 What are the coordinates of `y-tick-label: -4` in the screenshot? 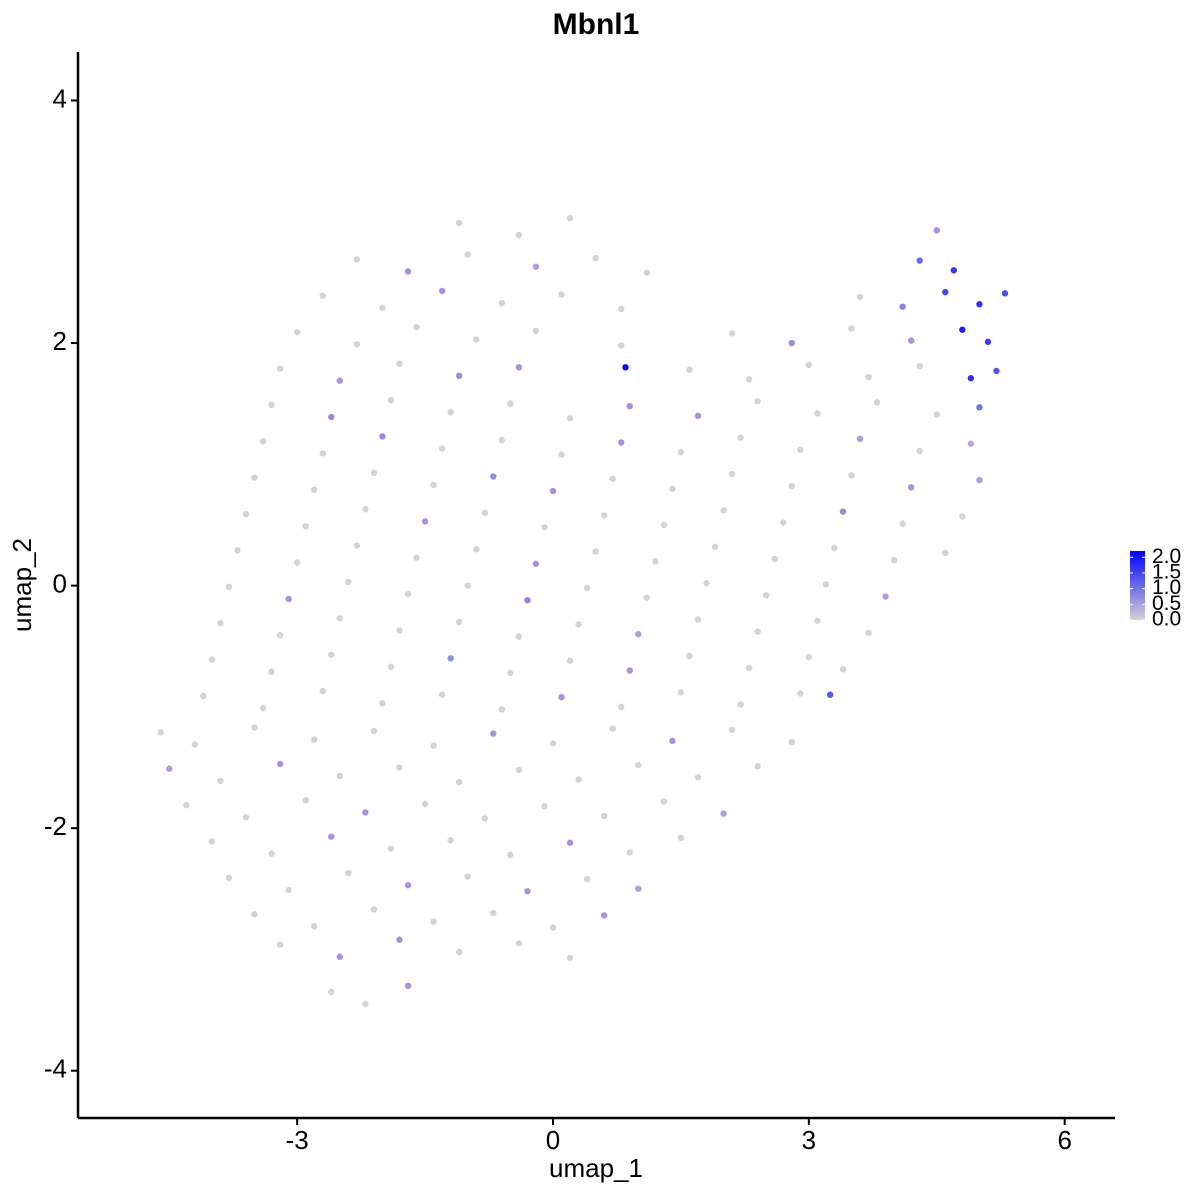 It's located at (55, 1069).